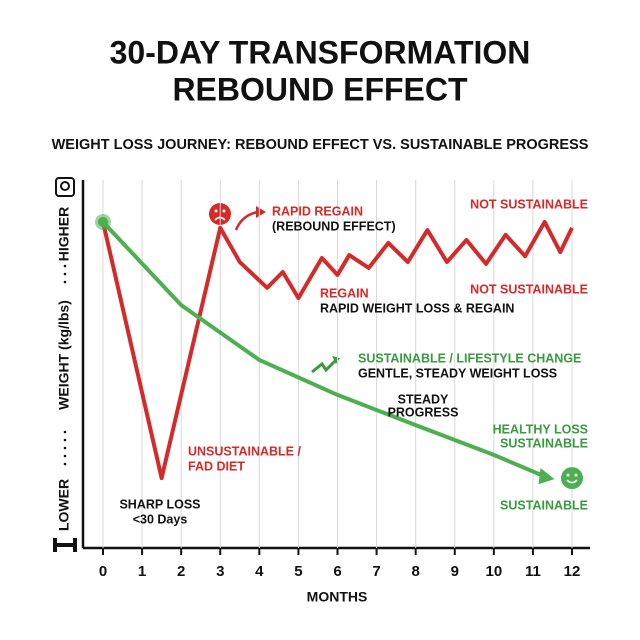 The image size is (640, 640). What do you see at coordinates (244, 451) in the screenshot?
I see `annotation: UNSUSTAINABLE /` at bounding box center [244, 451].